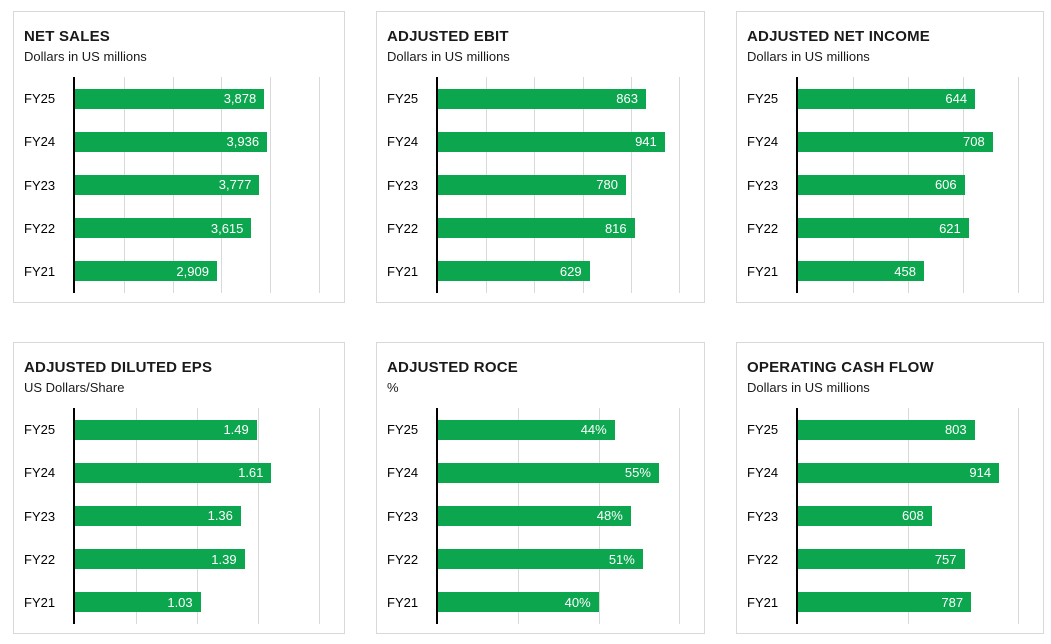  What do you see at coordinates (146, 271) in the screenshot?
I see `bar-fy21: 2,909` at bounding box center [146, 271].